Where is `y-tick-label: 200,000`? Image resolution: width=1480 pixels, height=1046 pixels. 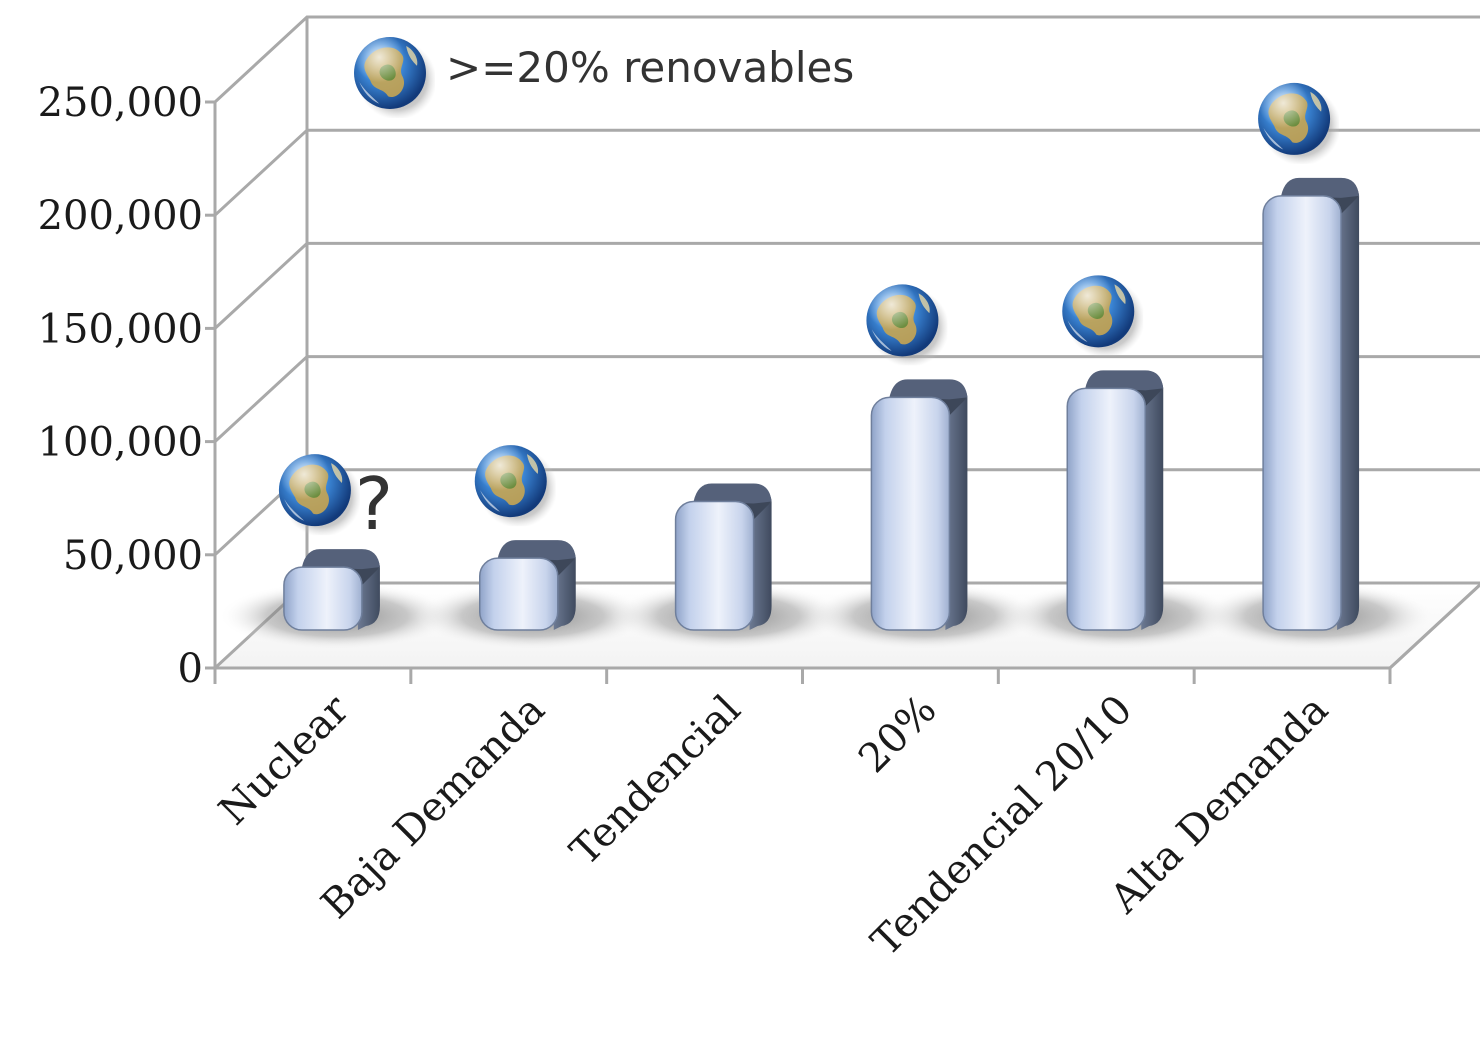 y-tick-label: 200,000 is located at coordinates (120, 216).